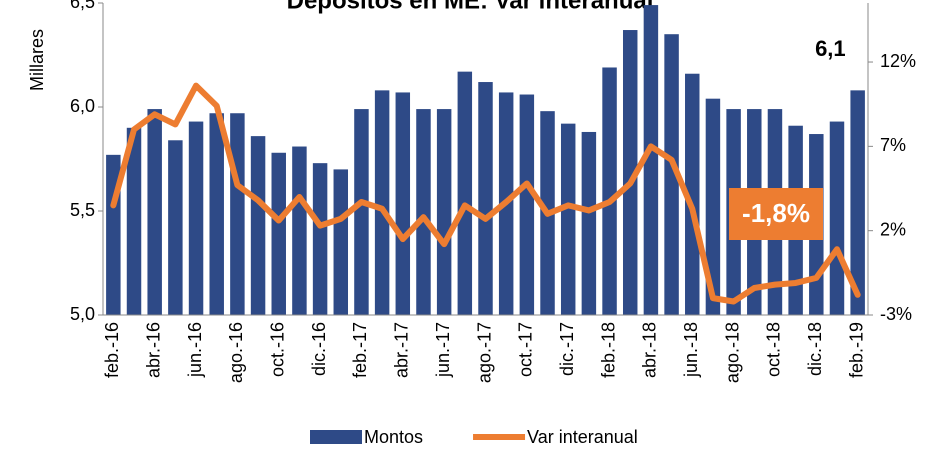 Image resolution: width=941 pixels, height=455 pixels. I want to click on annotation: -1,8%, so click(776, 213).